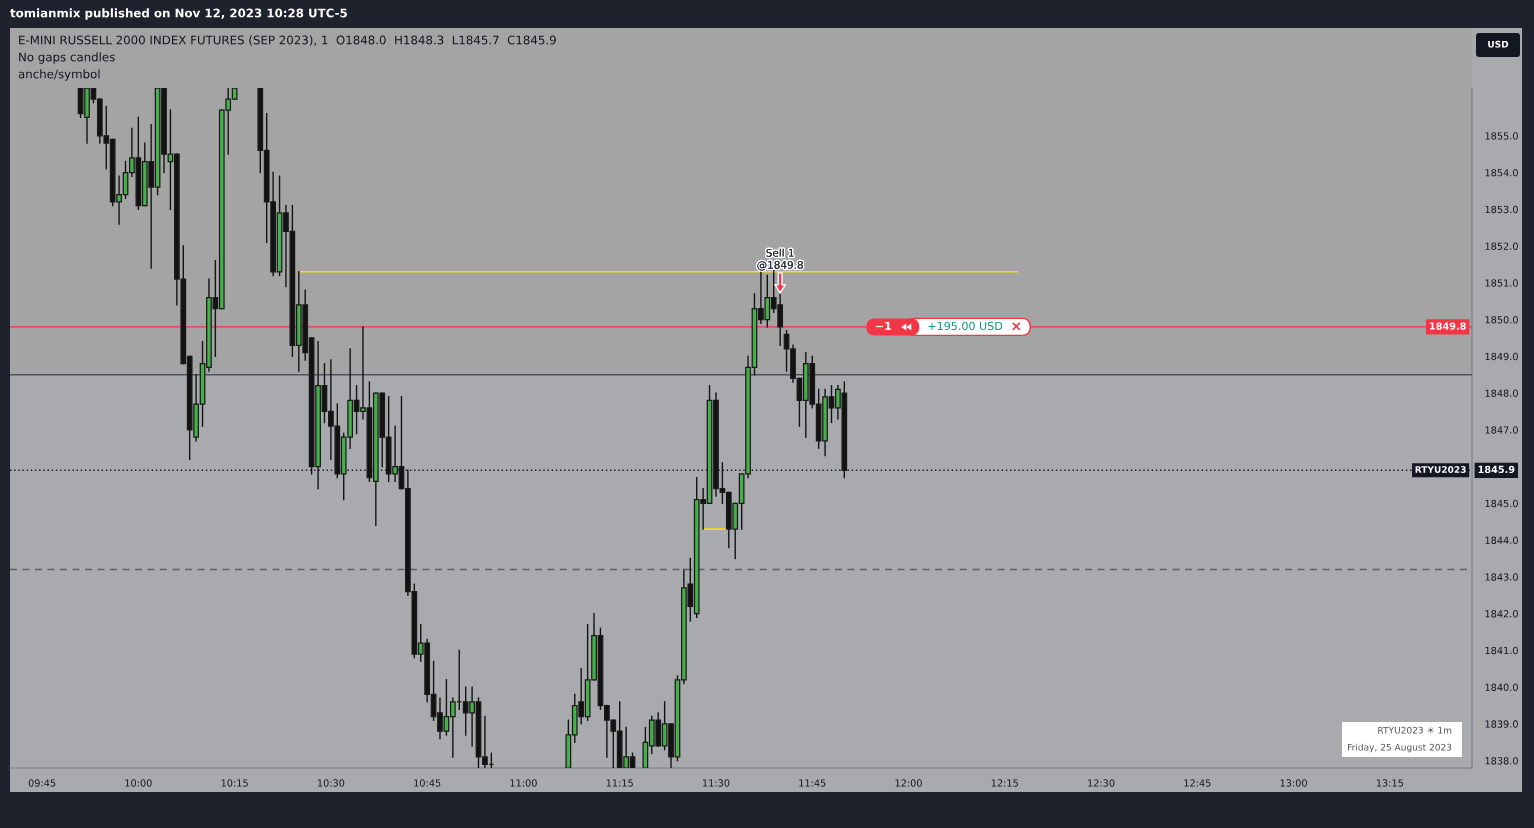 The width and height of the screenshot is (1534, 828). I want to click on x-tick-label: 12:45, so click(1197, 783).